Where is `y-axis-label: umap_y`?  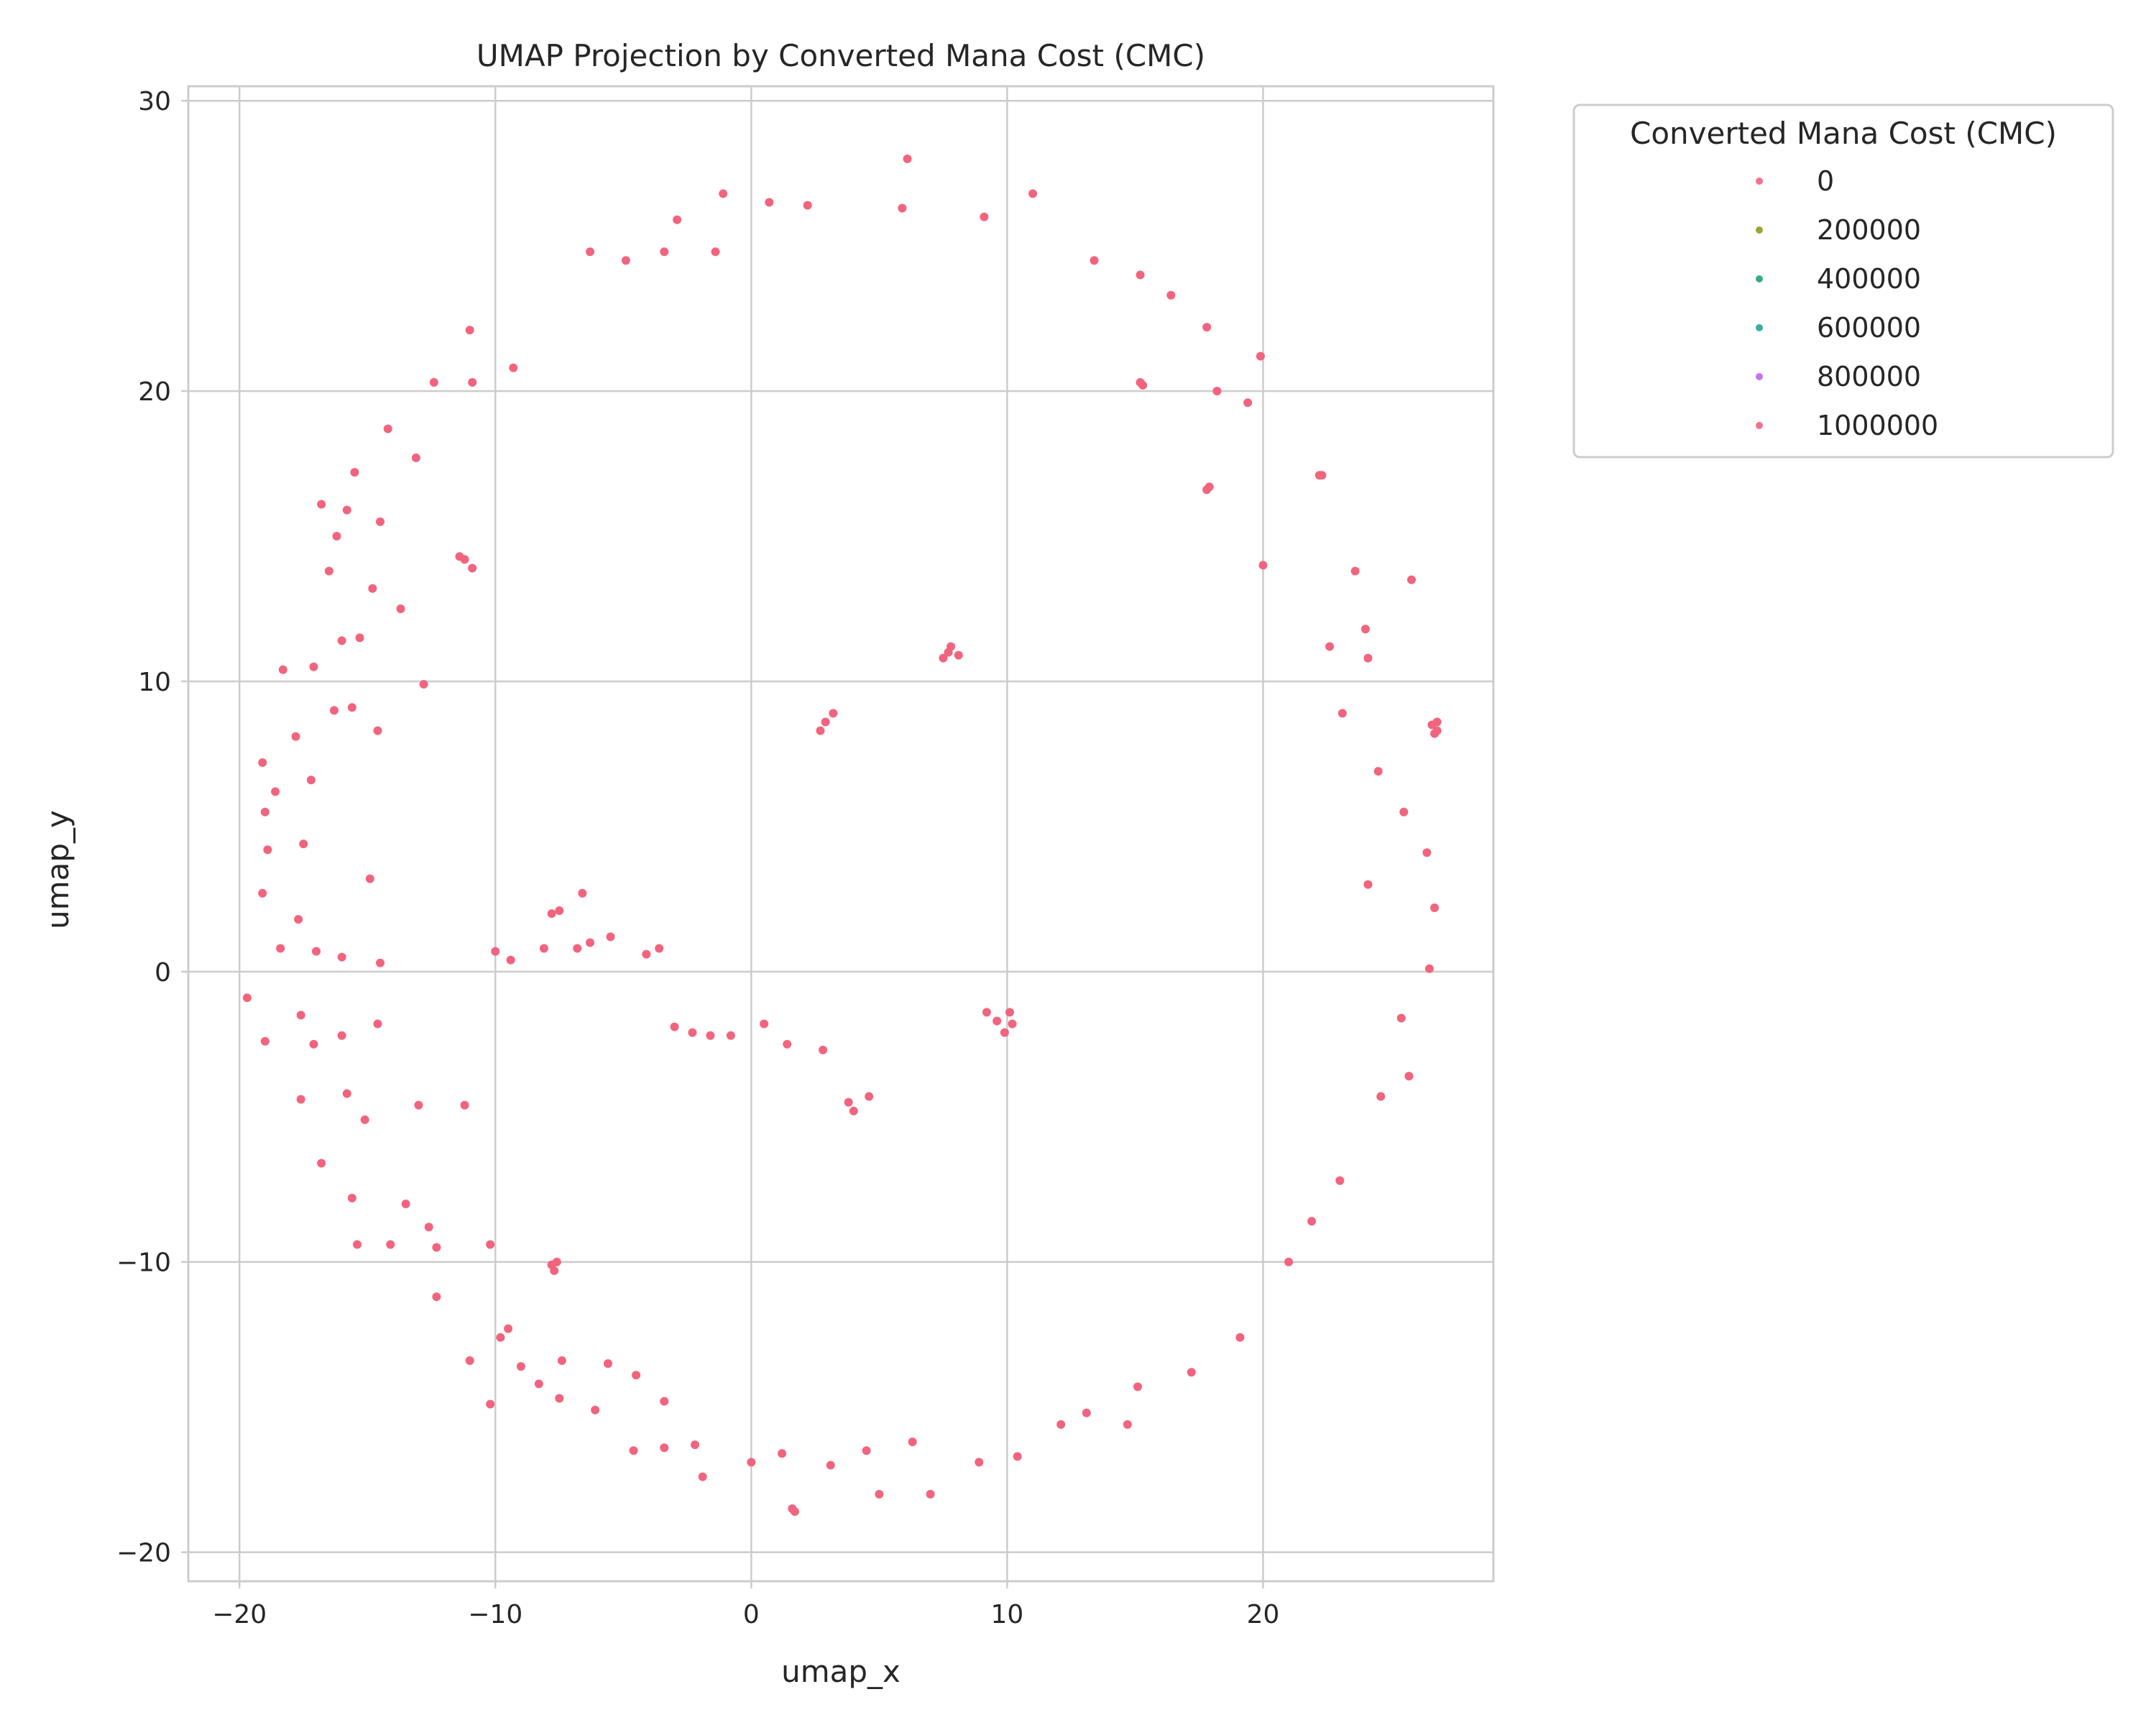
y-axis-label: umap_y is located at coordinates (58, 869).